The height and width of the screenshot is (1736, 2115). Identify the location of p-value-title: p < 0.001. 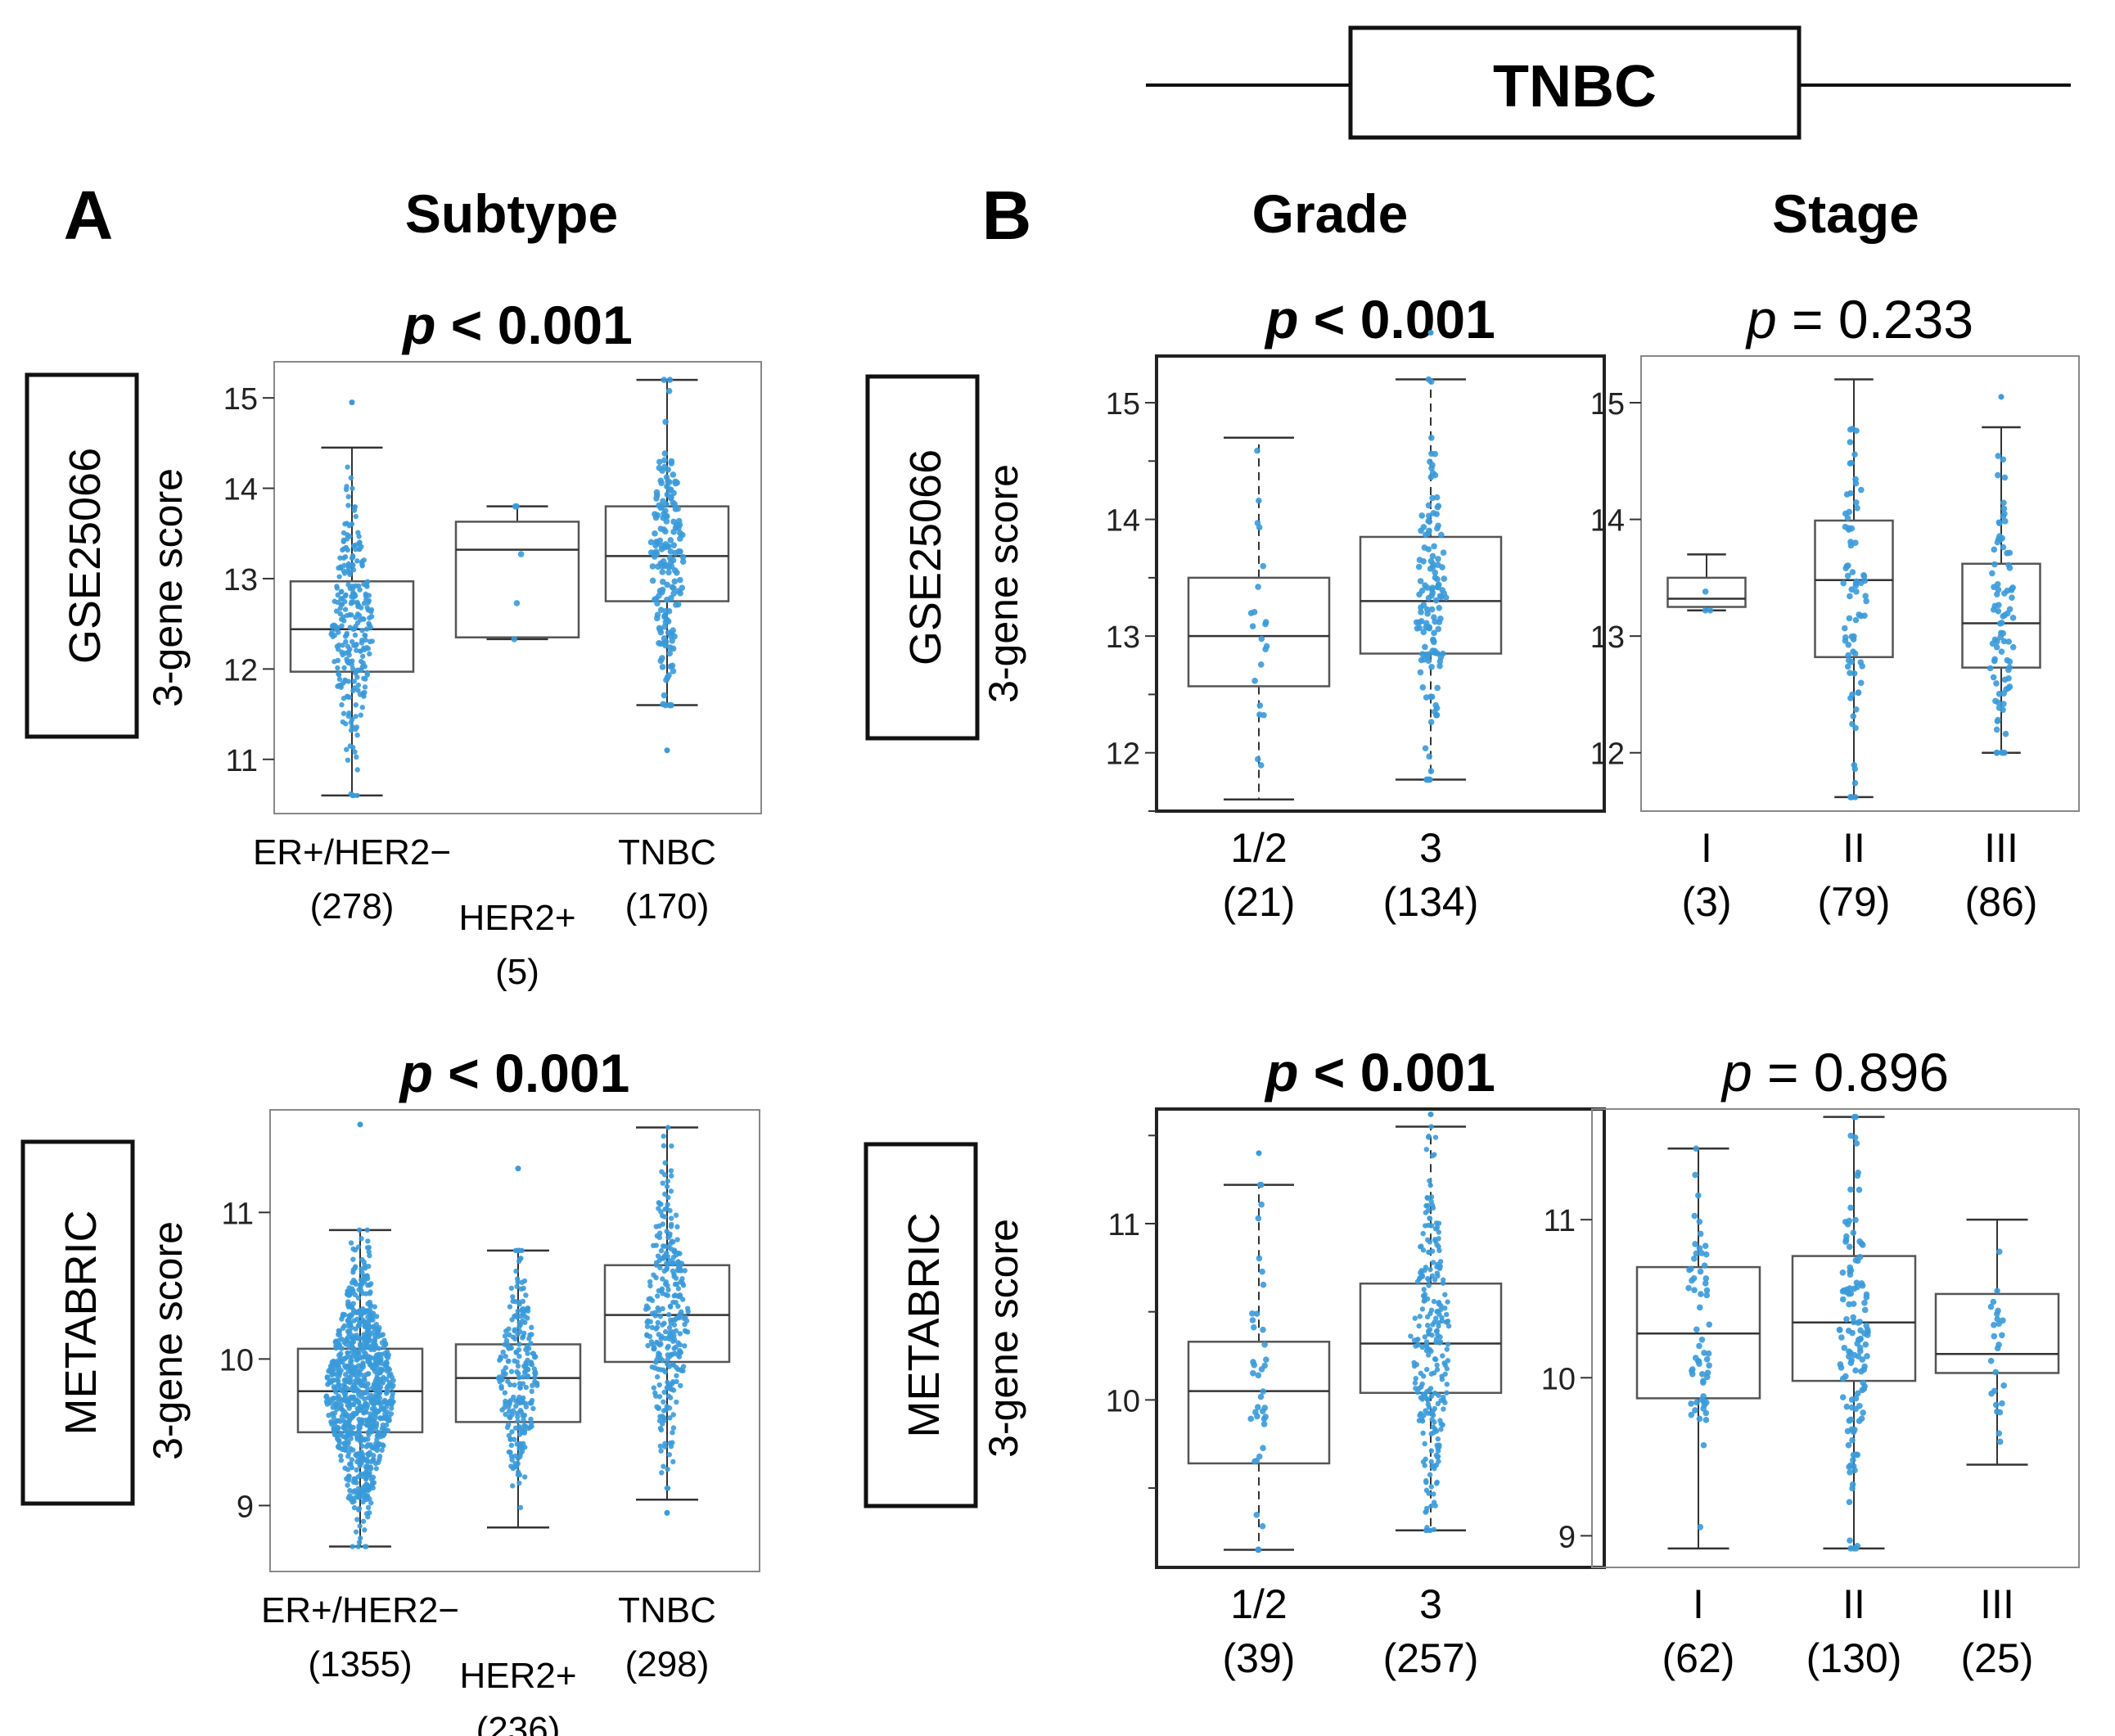
(1379, 1072).